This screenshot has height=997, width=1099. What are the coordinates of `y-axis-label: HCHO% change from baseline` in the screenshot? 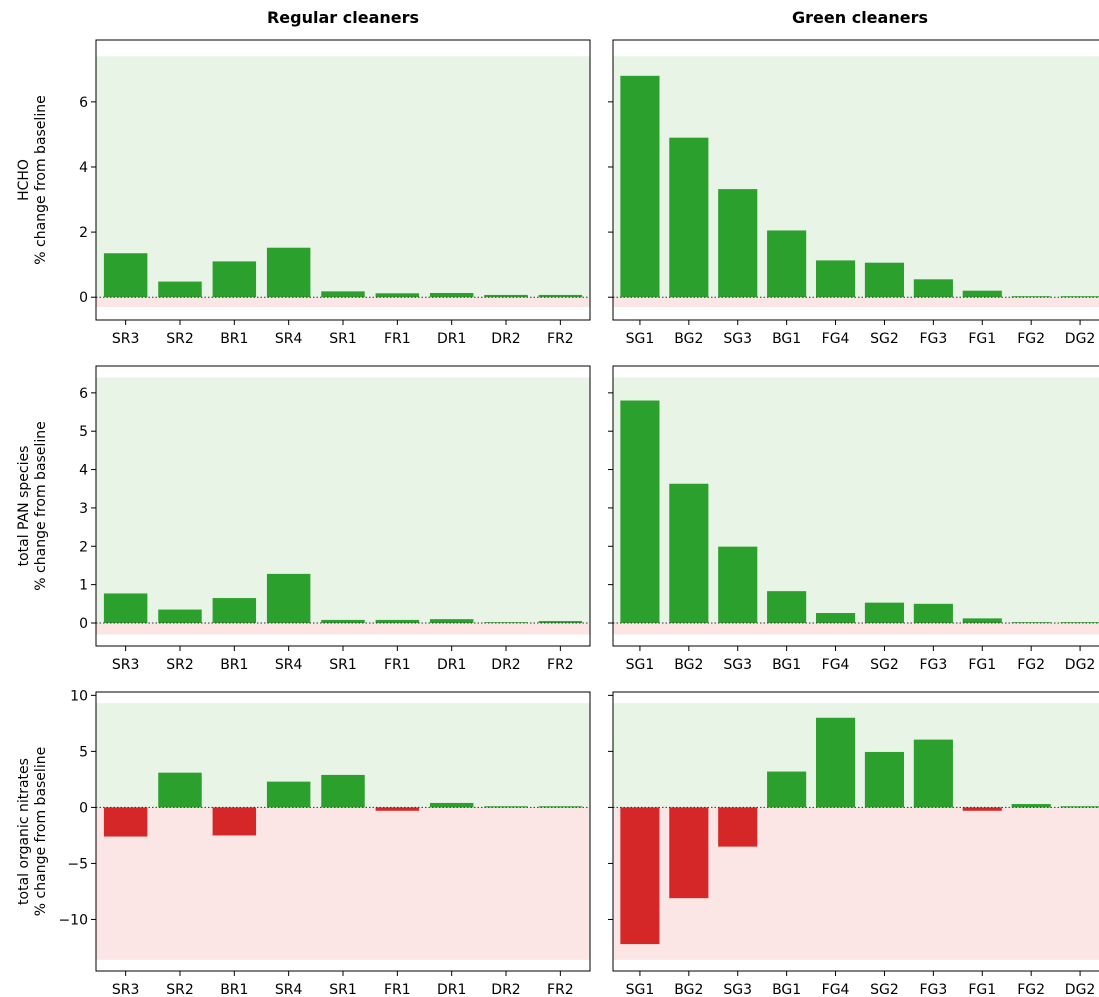 It's located at (32, 179).